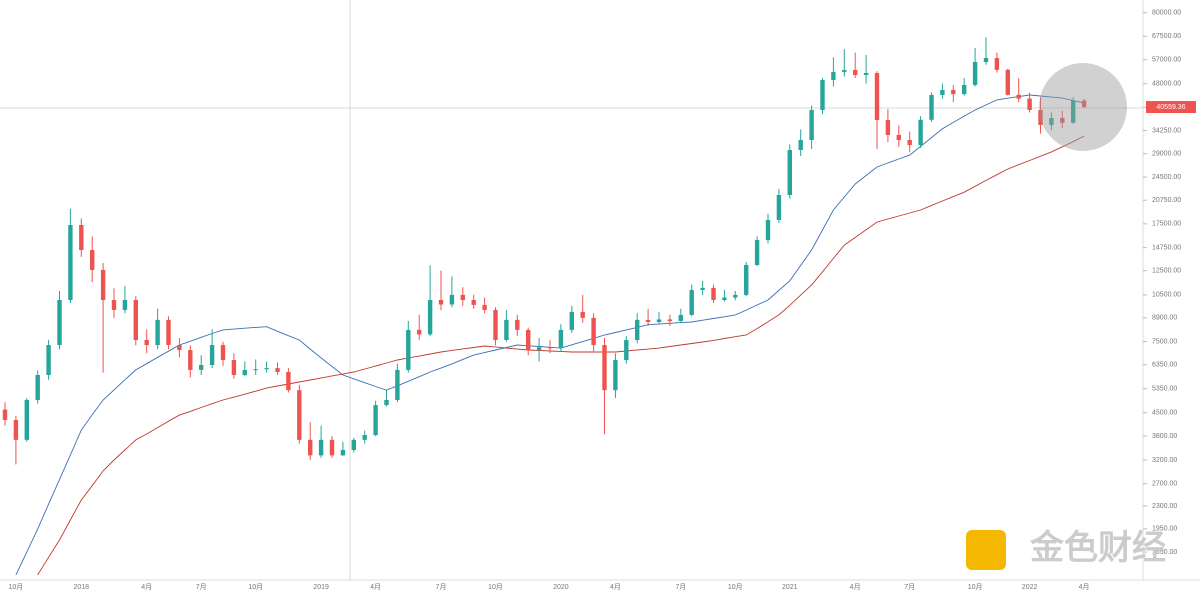 Image resolution: width=1200 pixels, height=594 pixels. Describe the element at coordinates (986, 550) in the screenshot. I see `logo` at that location.